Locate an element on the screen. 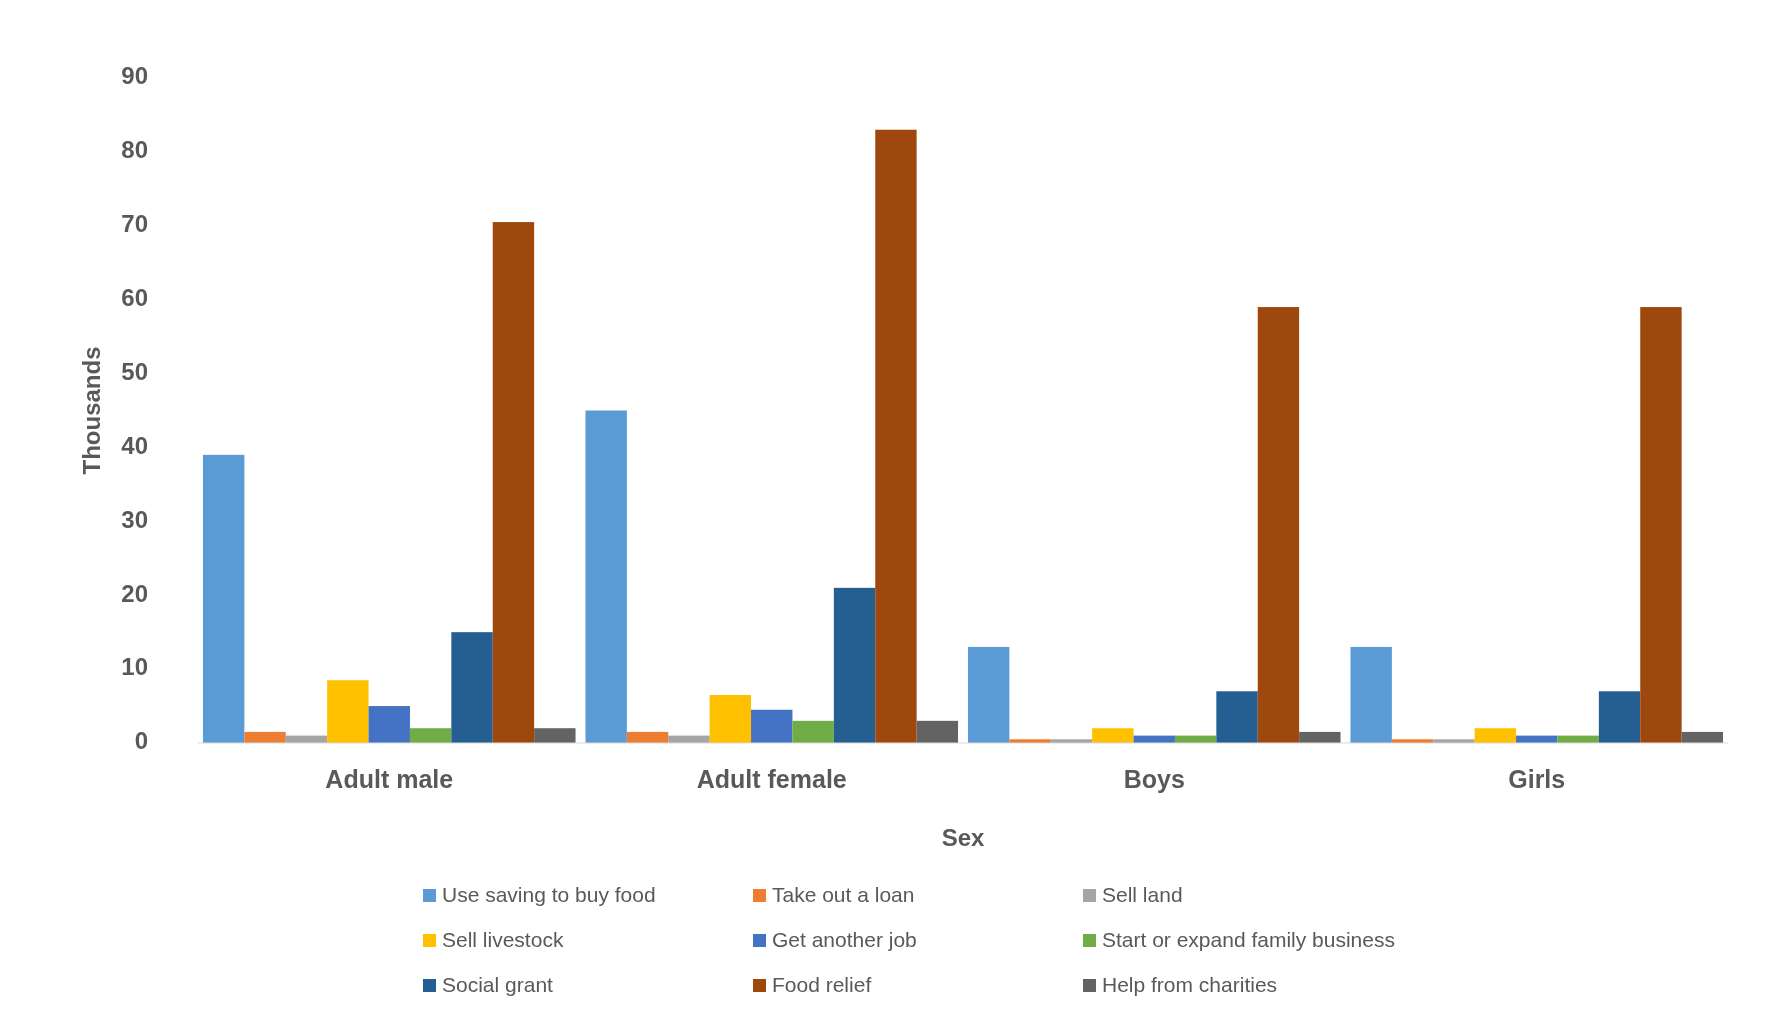 The height and width of the screenshot is (1009, 1785). y-tick-label: 40 is located at coordinates (134, 445).